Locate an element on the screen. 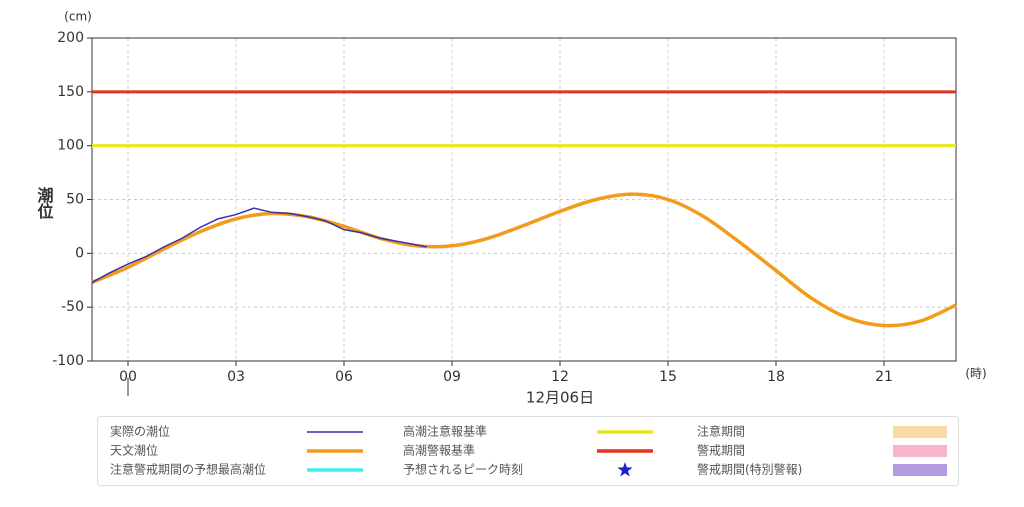 This screenshot has height=507, width=1024. y-unit: (cm) is located at coordinates (78, 17).